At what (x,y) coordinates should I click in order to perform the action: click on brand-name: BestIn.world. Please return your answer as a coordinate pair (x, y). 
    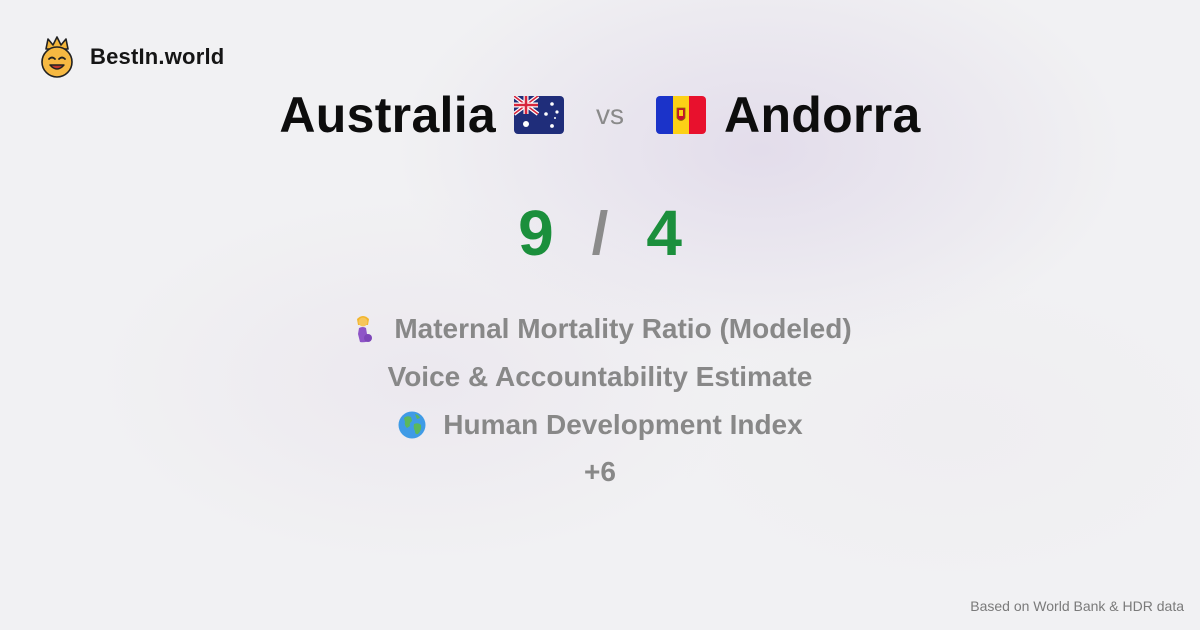
    Looking at the image, I should click on (157, 56).